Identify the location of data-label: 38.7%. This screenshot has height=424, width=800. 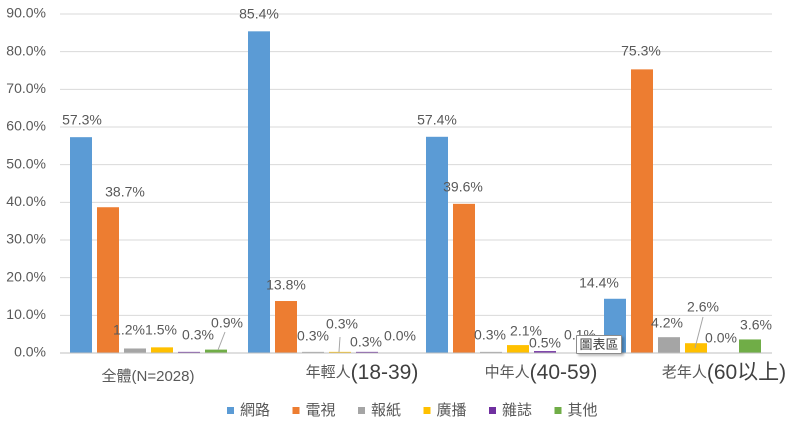
(125, 192).